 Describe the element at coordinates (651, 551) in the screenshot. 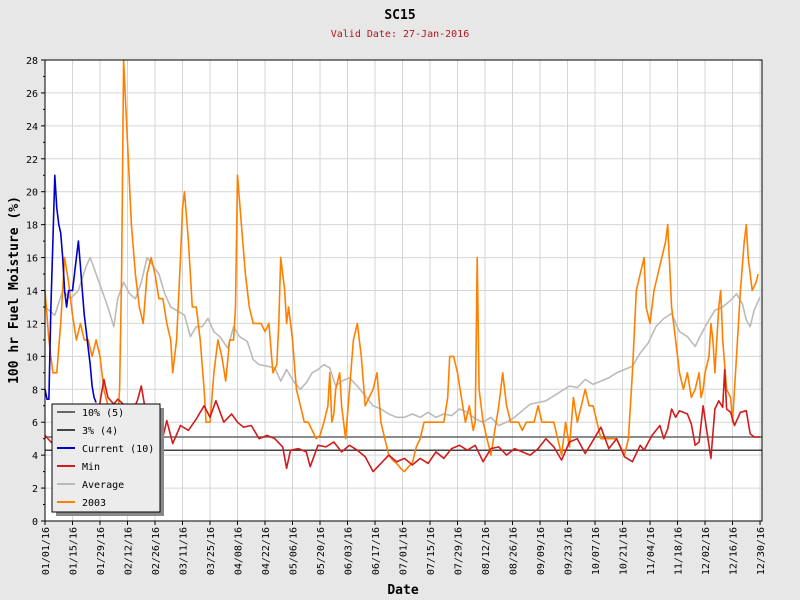

I see `x-tick-label: 11/04/16` at that location.